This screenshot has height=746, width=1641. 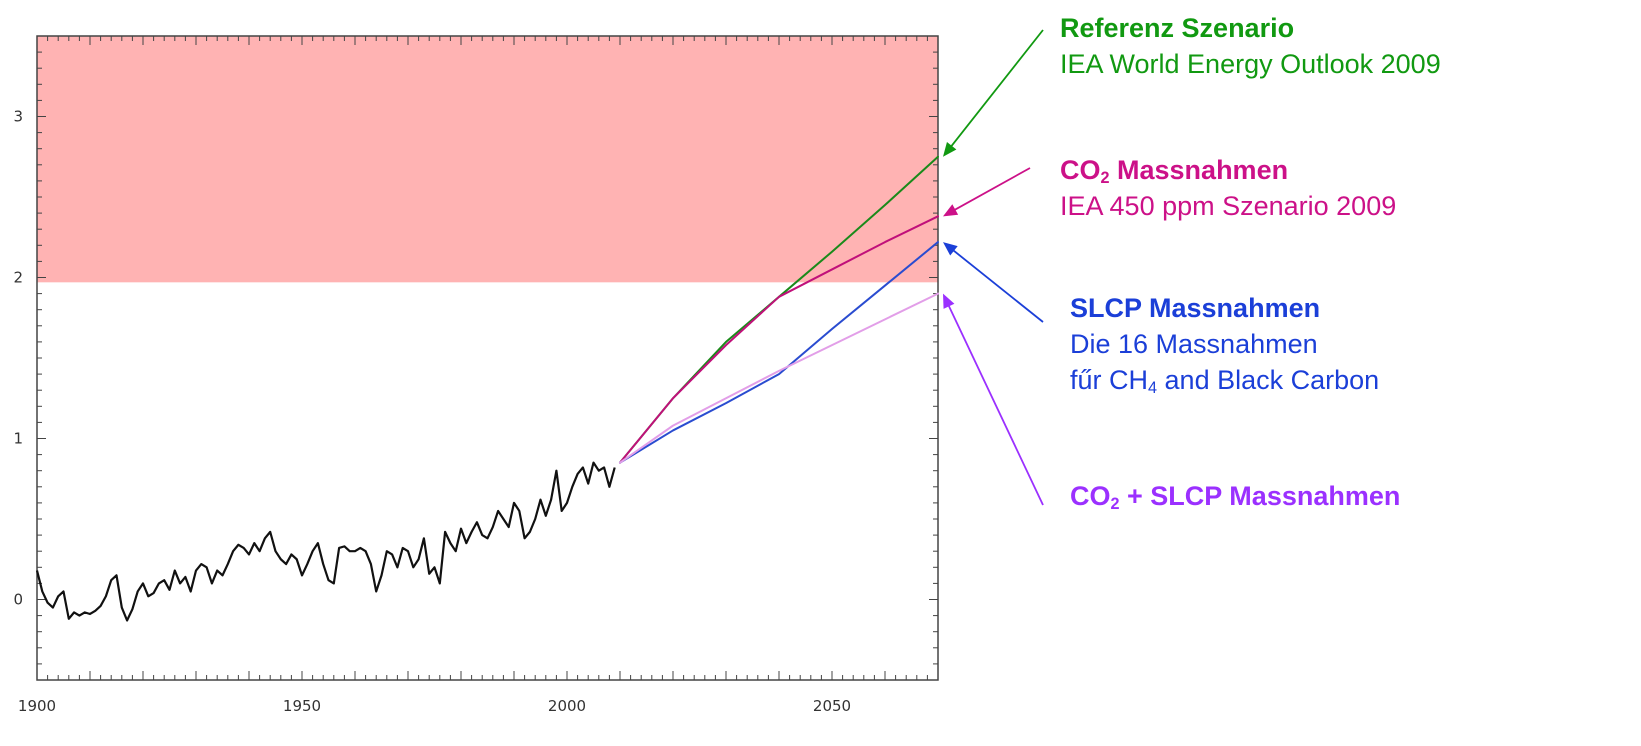 I want to click on annotation-co2-slcp: CO2 + SLCP Massnahmen, so click(x=1235, y=496).